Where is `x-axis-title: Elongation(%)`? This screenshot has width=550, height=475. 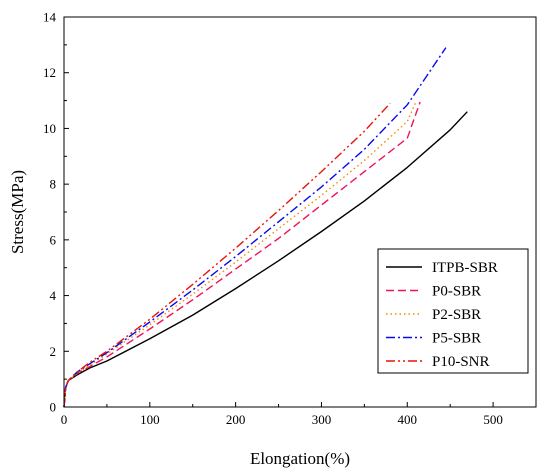
x-axis-title: Elongation(%) is located at coordinates (300, 458).